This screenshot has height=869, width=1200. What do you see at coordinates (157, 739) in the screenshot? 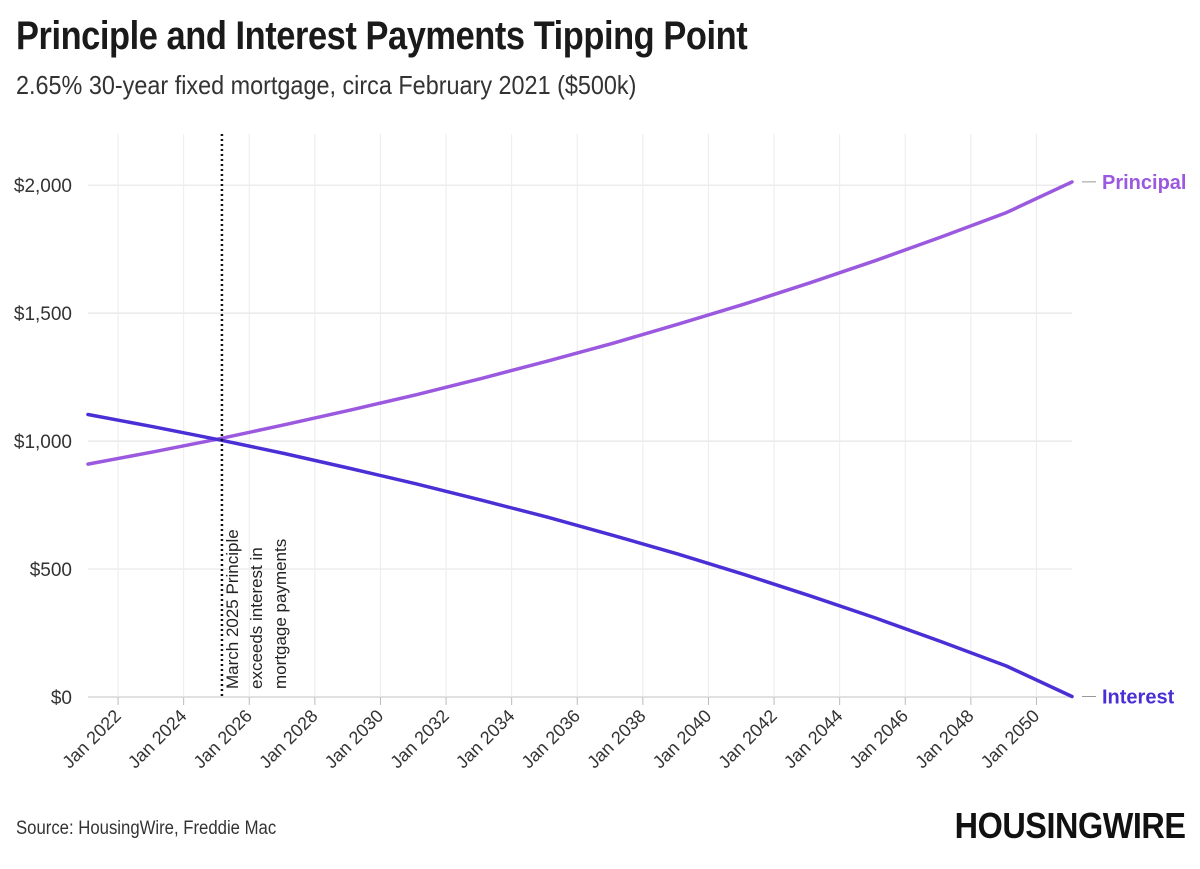
I see `x-tick-label: Jan 2024` at bounding box center [157, 739].